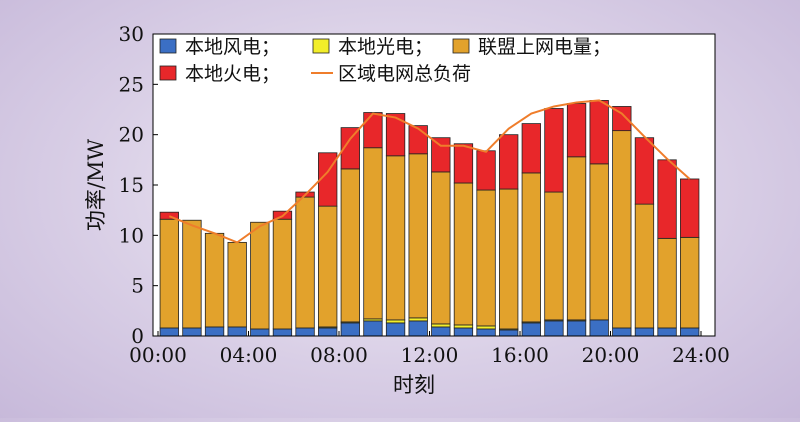 This screenshot has height=422, width=800. I want to click on y-tick-label: 30, so click(131, 34).